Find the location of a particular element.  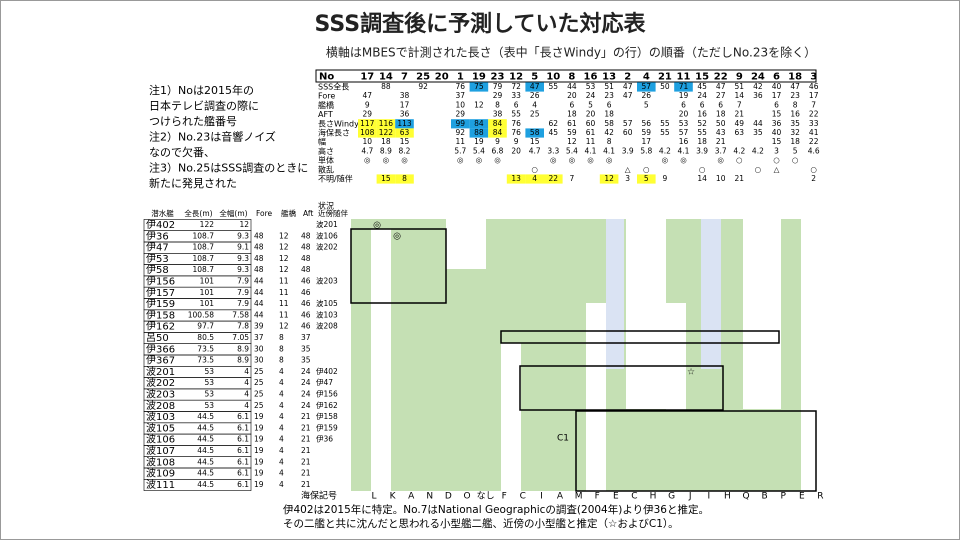

grid-code: J is located at coordinates (690, 497).